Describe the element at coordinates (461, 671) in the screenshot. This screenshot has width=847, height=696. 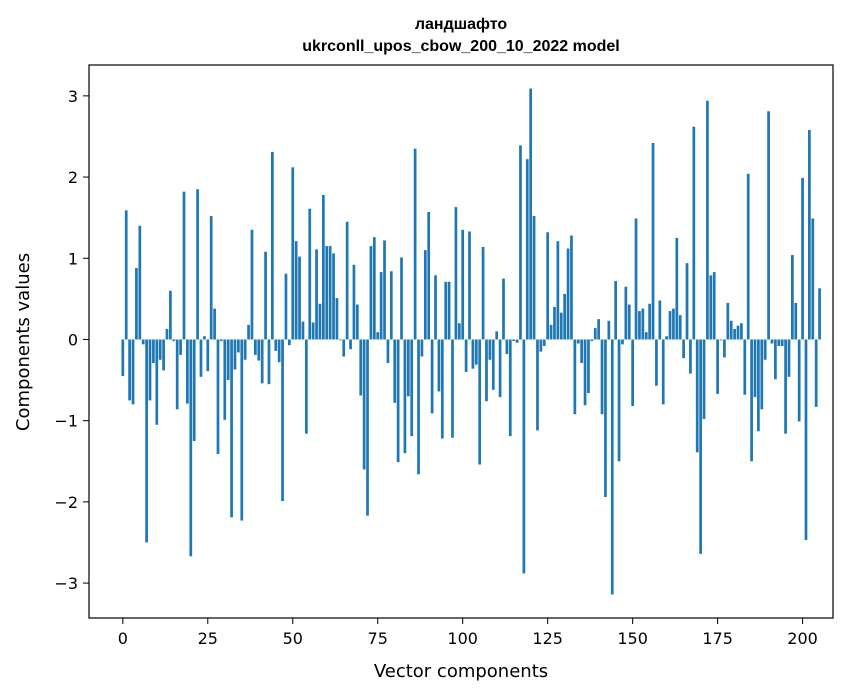
I see `x-axis-label: Vector components` at that location.